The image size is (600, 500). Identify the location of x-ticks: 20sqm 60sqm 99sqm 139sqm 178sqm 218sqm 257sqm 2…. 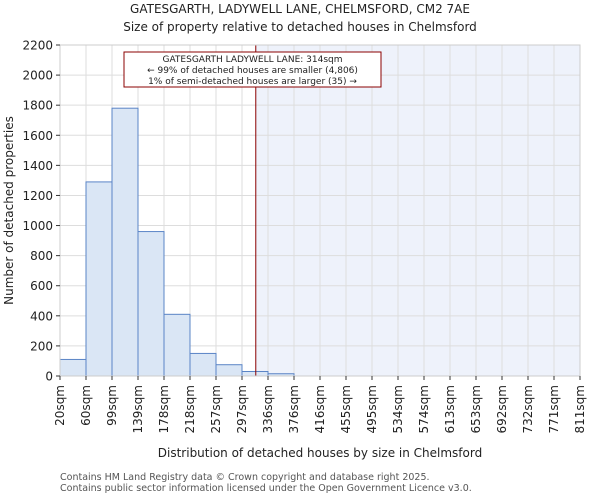
(320, 404).